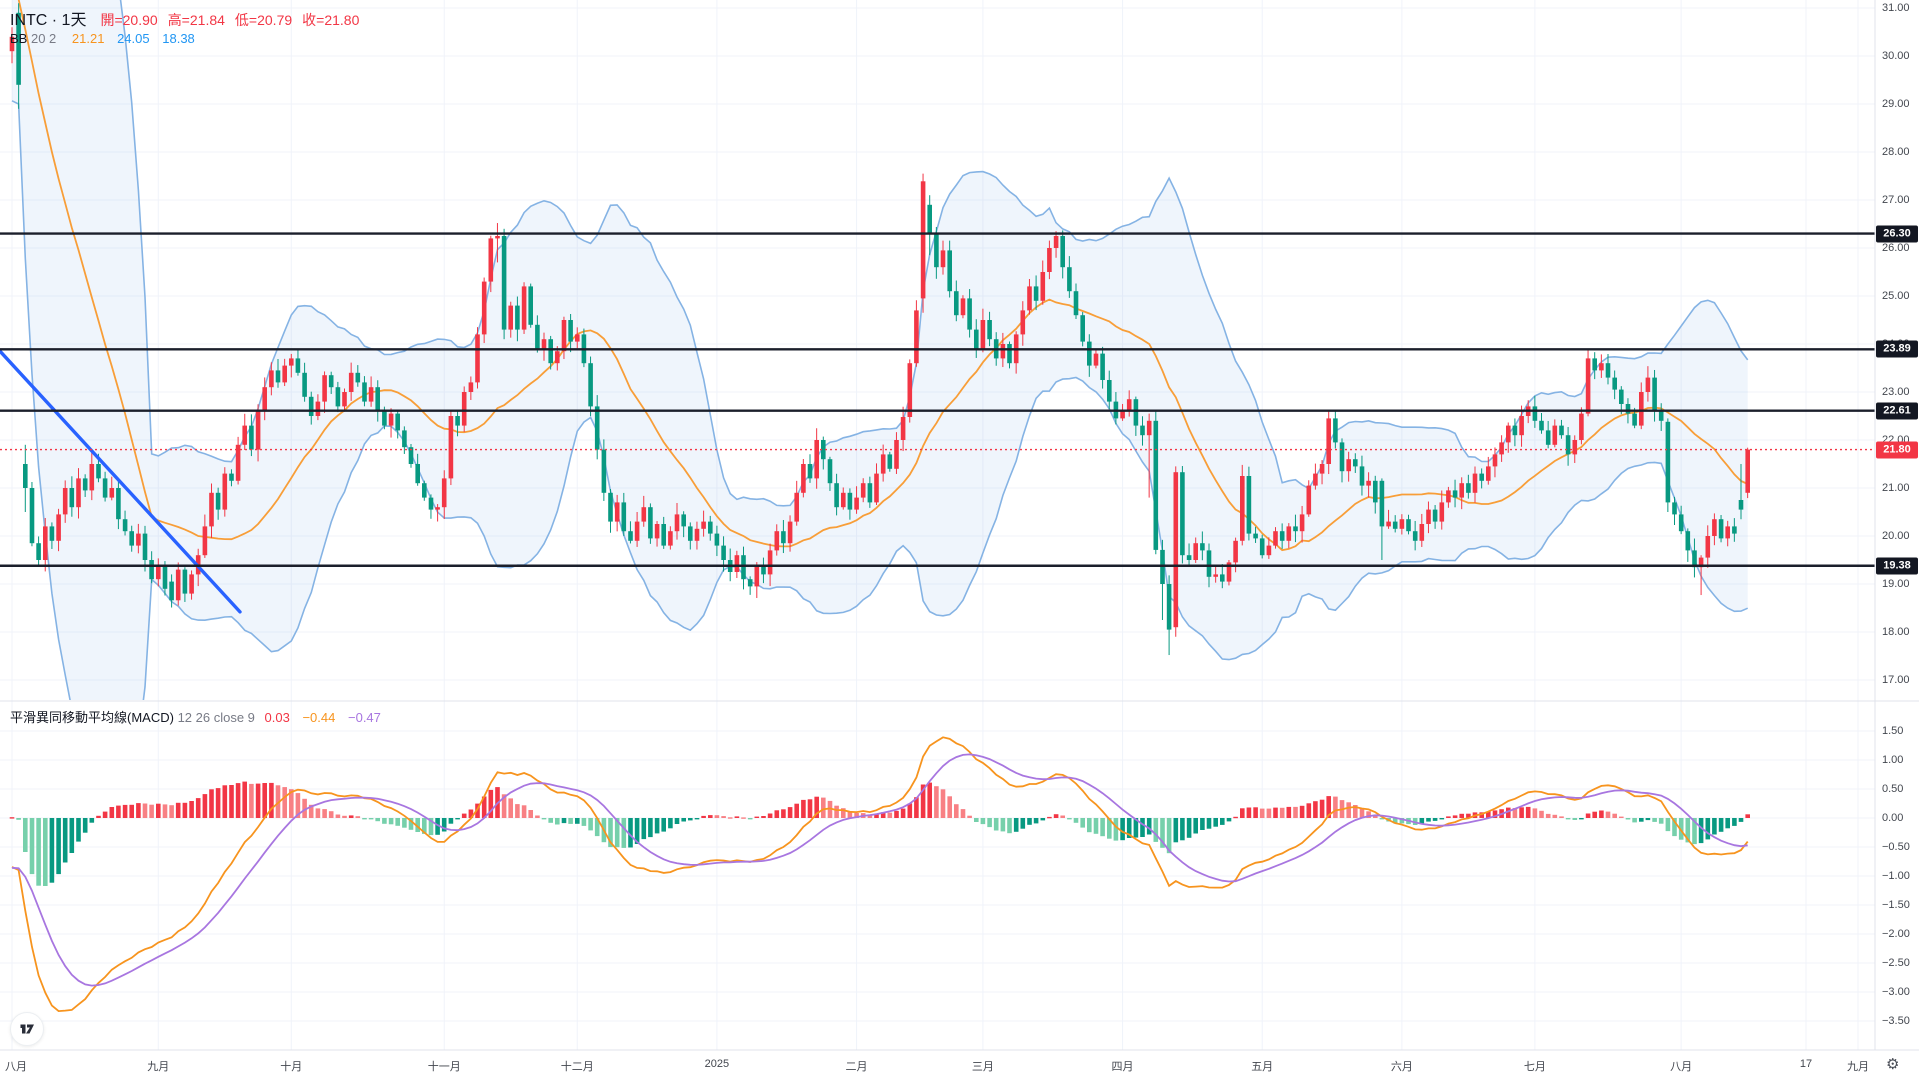  Describe the element at coordinates (444, 1067) in the screenshot. I see `time-axis-label: 十一月` at that location.